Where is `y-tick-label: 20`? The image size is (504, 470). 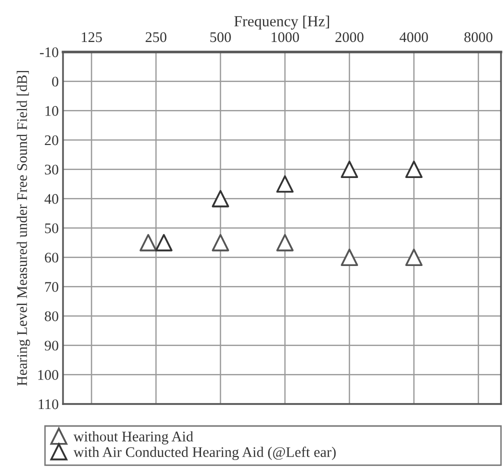
y-tick-label: 20 is located at coordinates (51, 140).